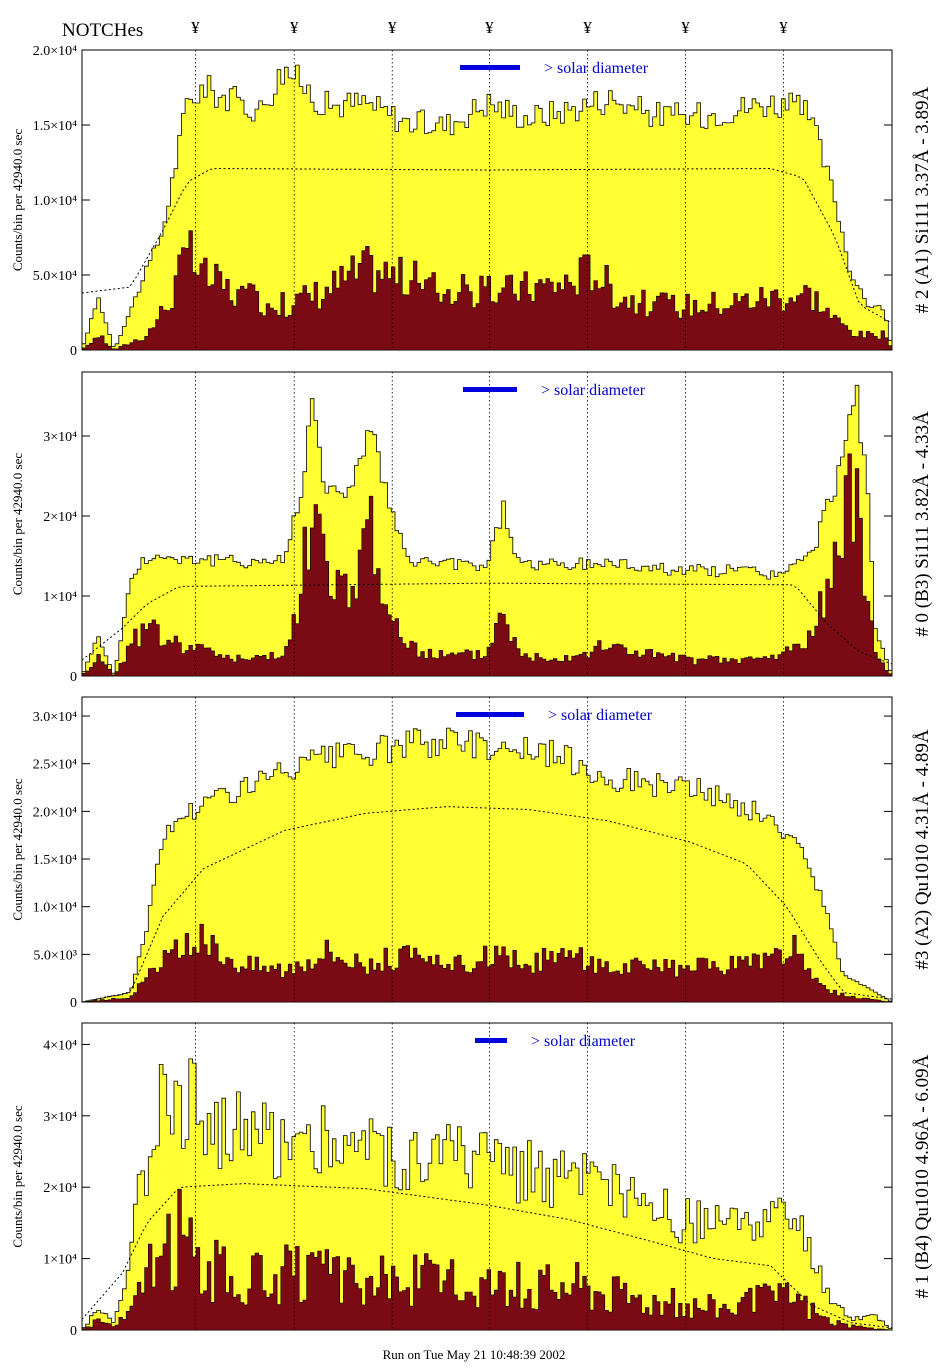  Describe the element at coordinates (55, 765) in the screenshot. I see `y-tick-label: 2.5×10⁴` at that location.